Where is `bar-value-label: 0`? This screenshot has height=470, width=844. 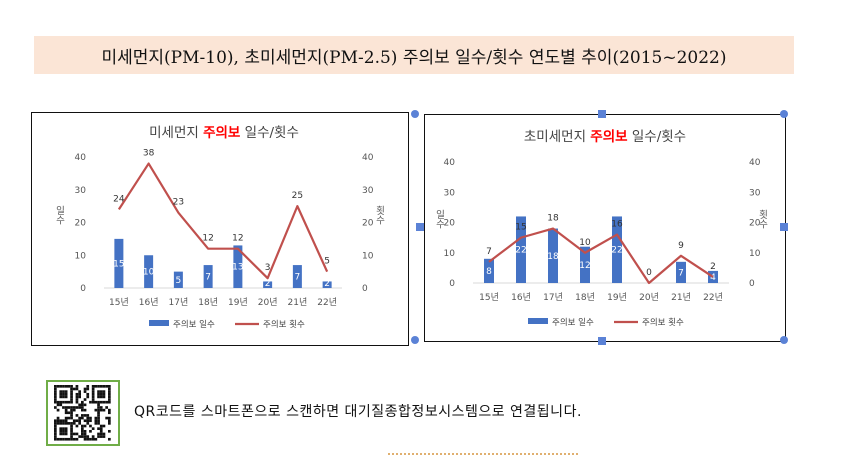
bar-value-label: 0 is located at coordinates (649, 279).